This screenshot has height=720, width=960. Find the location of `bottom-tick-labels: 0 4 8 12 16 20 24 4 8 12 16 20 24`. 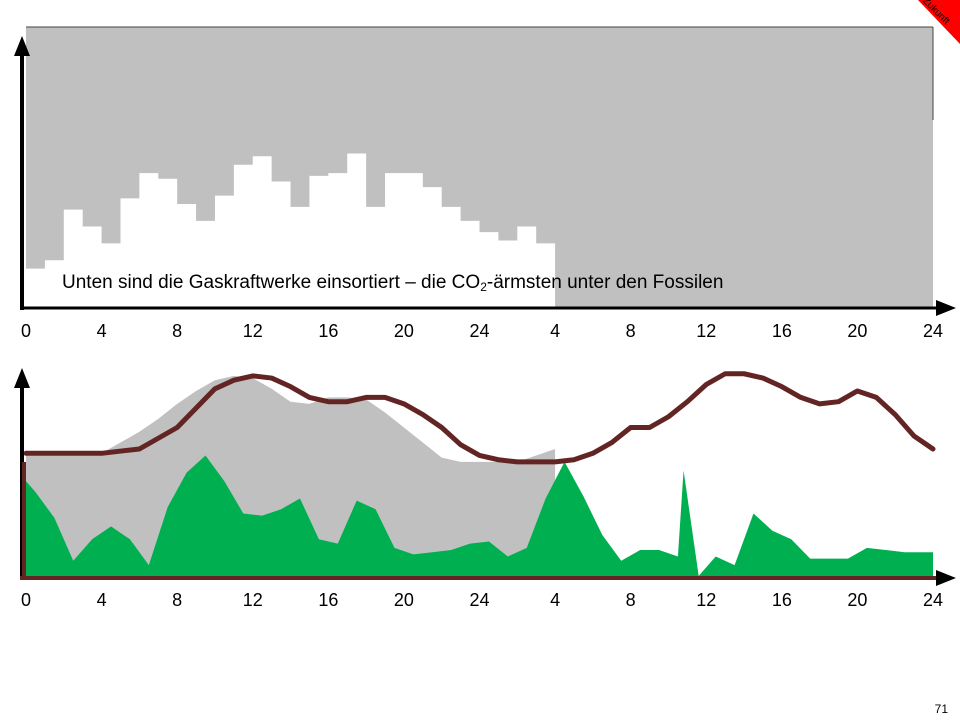

bottom-tick-labels: 0 4 8 12 16 20 24 4 8 12 16 20 24 is located at coordinates (482, 600).